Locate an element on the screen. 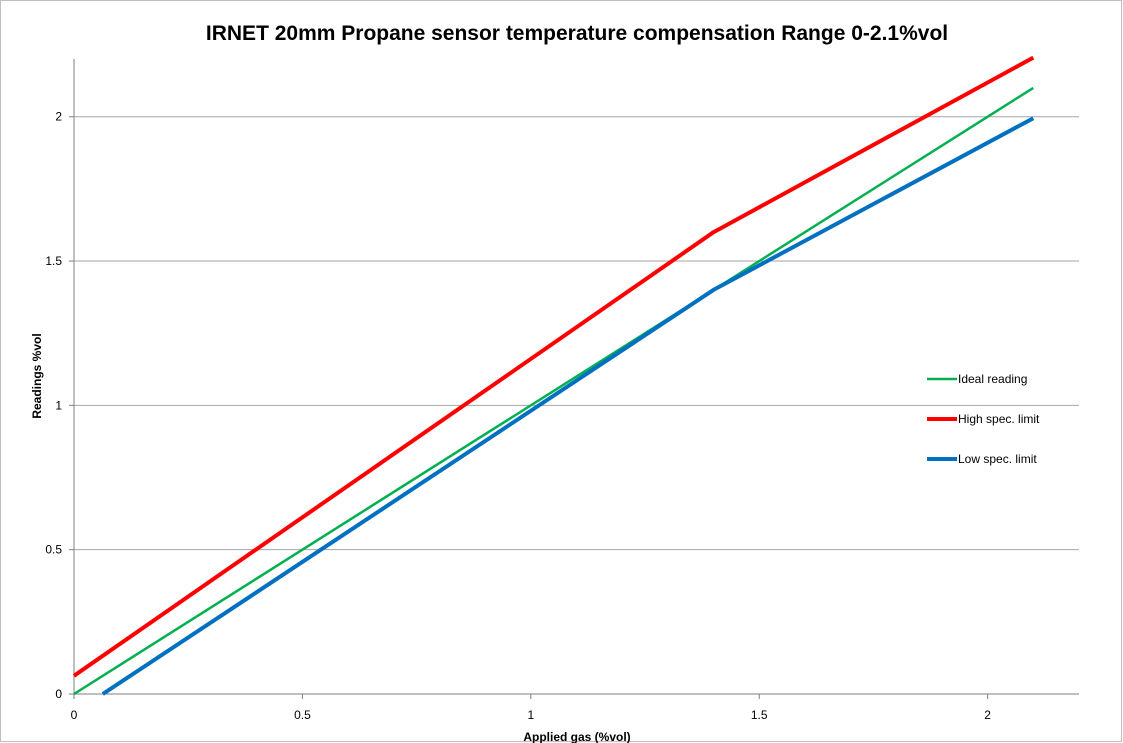  y-tick-label: 2 is located at coordinates (58, 117).